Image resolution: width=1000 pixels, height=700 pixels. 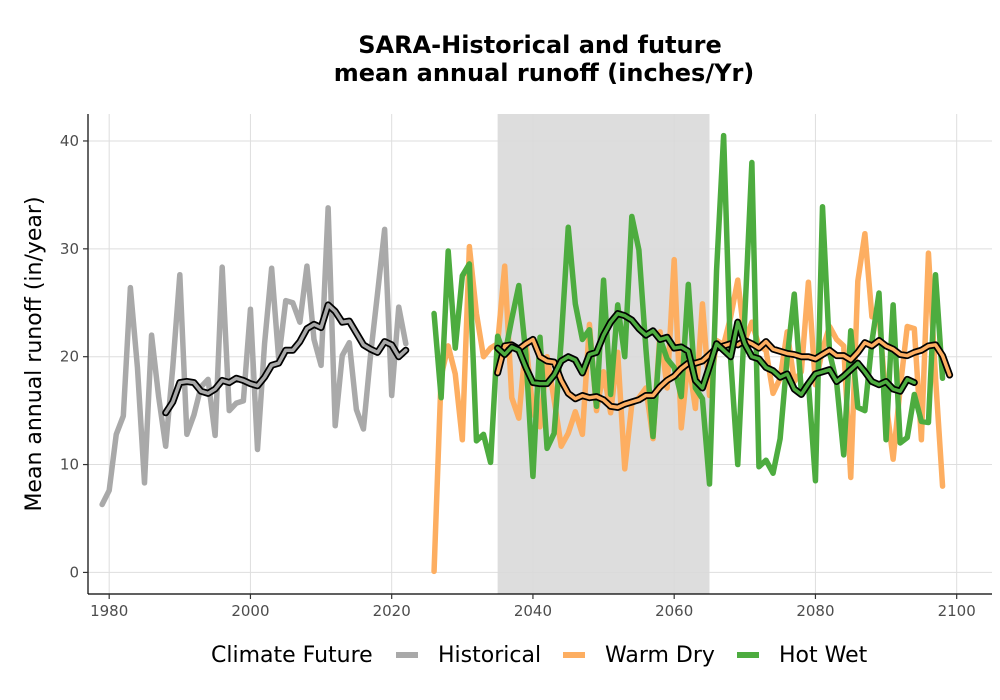 I want to click on x-tick-label: 2100, so click(x=957, y=611).